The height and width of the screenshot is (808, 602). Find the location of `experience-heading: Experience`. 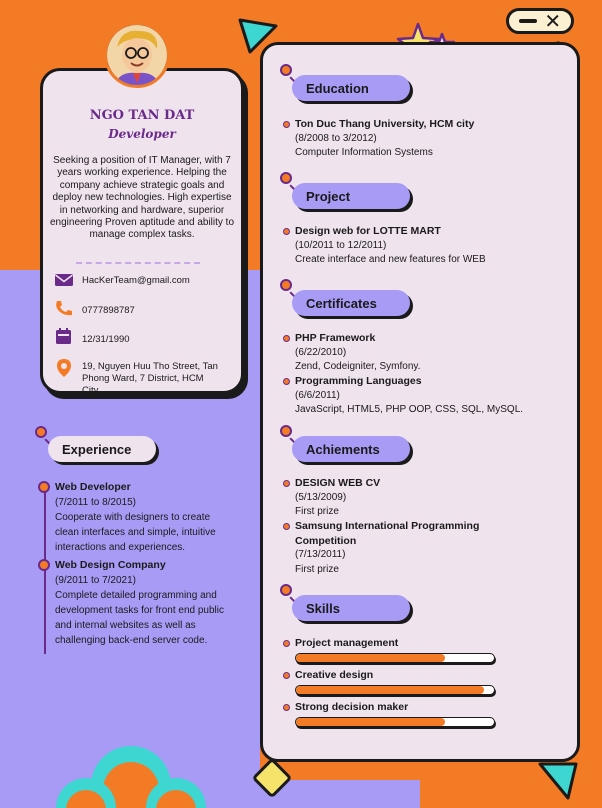

experience-heading: Experience is located at coordinates (97, 449).